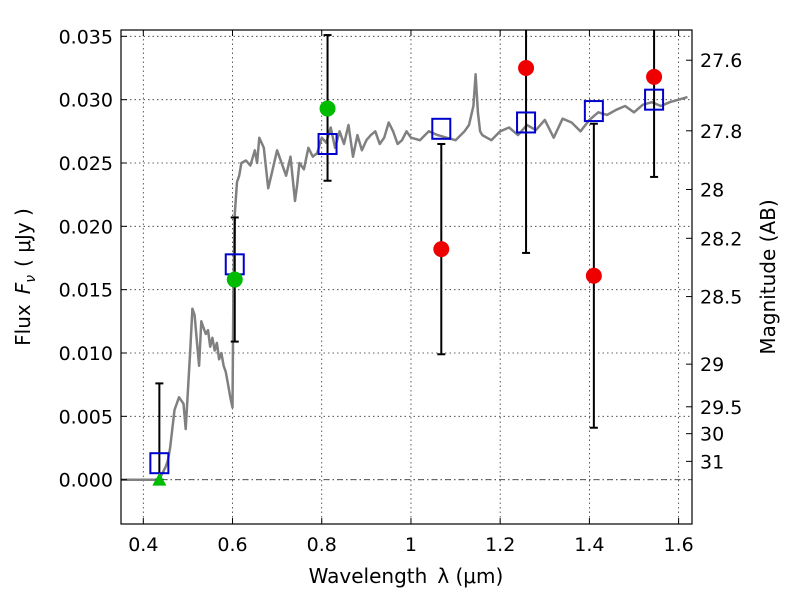  I want to click on mag-tick-label: 27.6, so click(721, 61).